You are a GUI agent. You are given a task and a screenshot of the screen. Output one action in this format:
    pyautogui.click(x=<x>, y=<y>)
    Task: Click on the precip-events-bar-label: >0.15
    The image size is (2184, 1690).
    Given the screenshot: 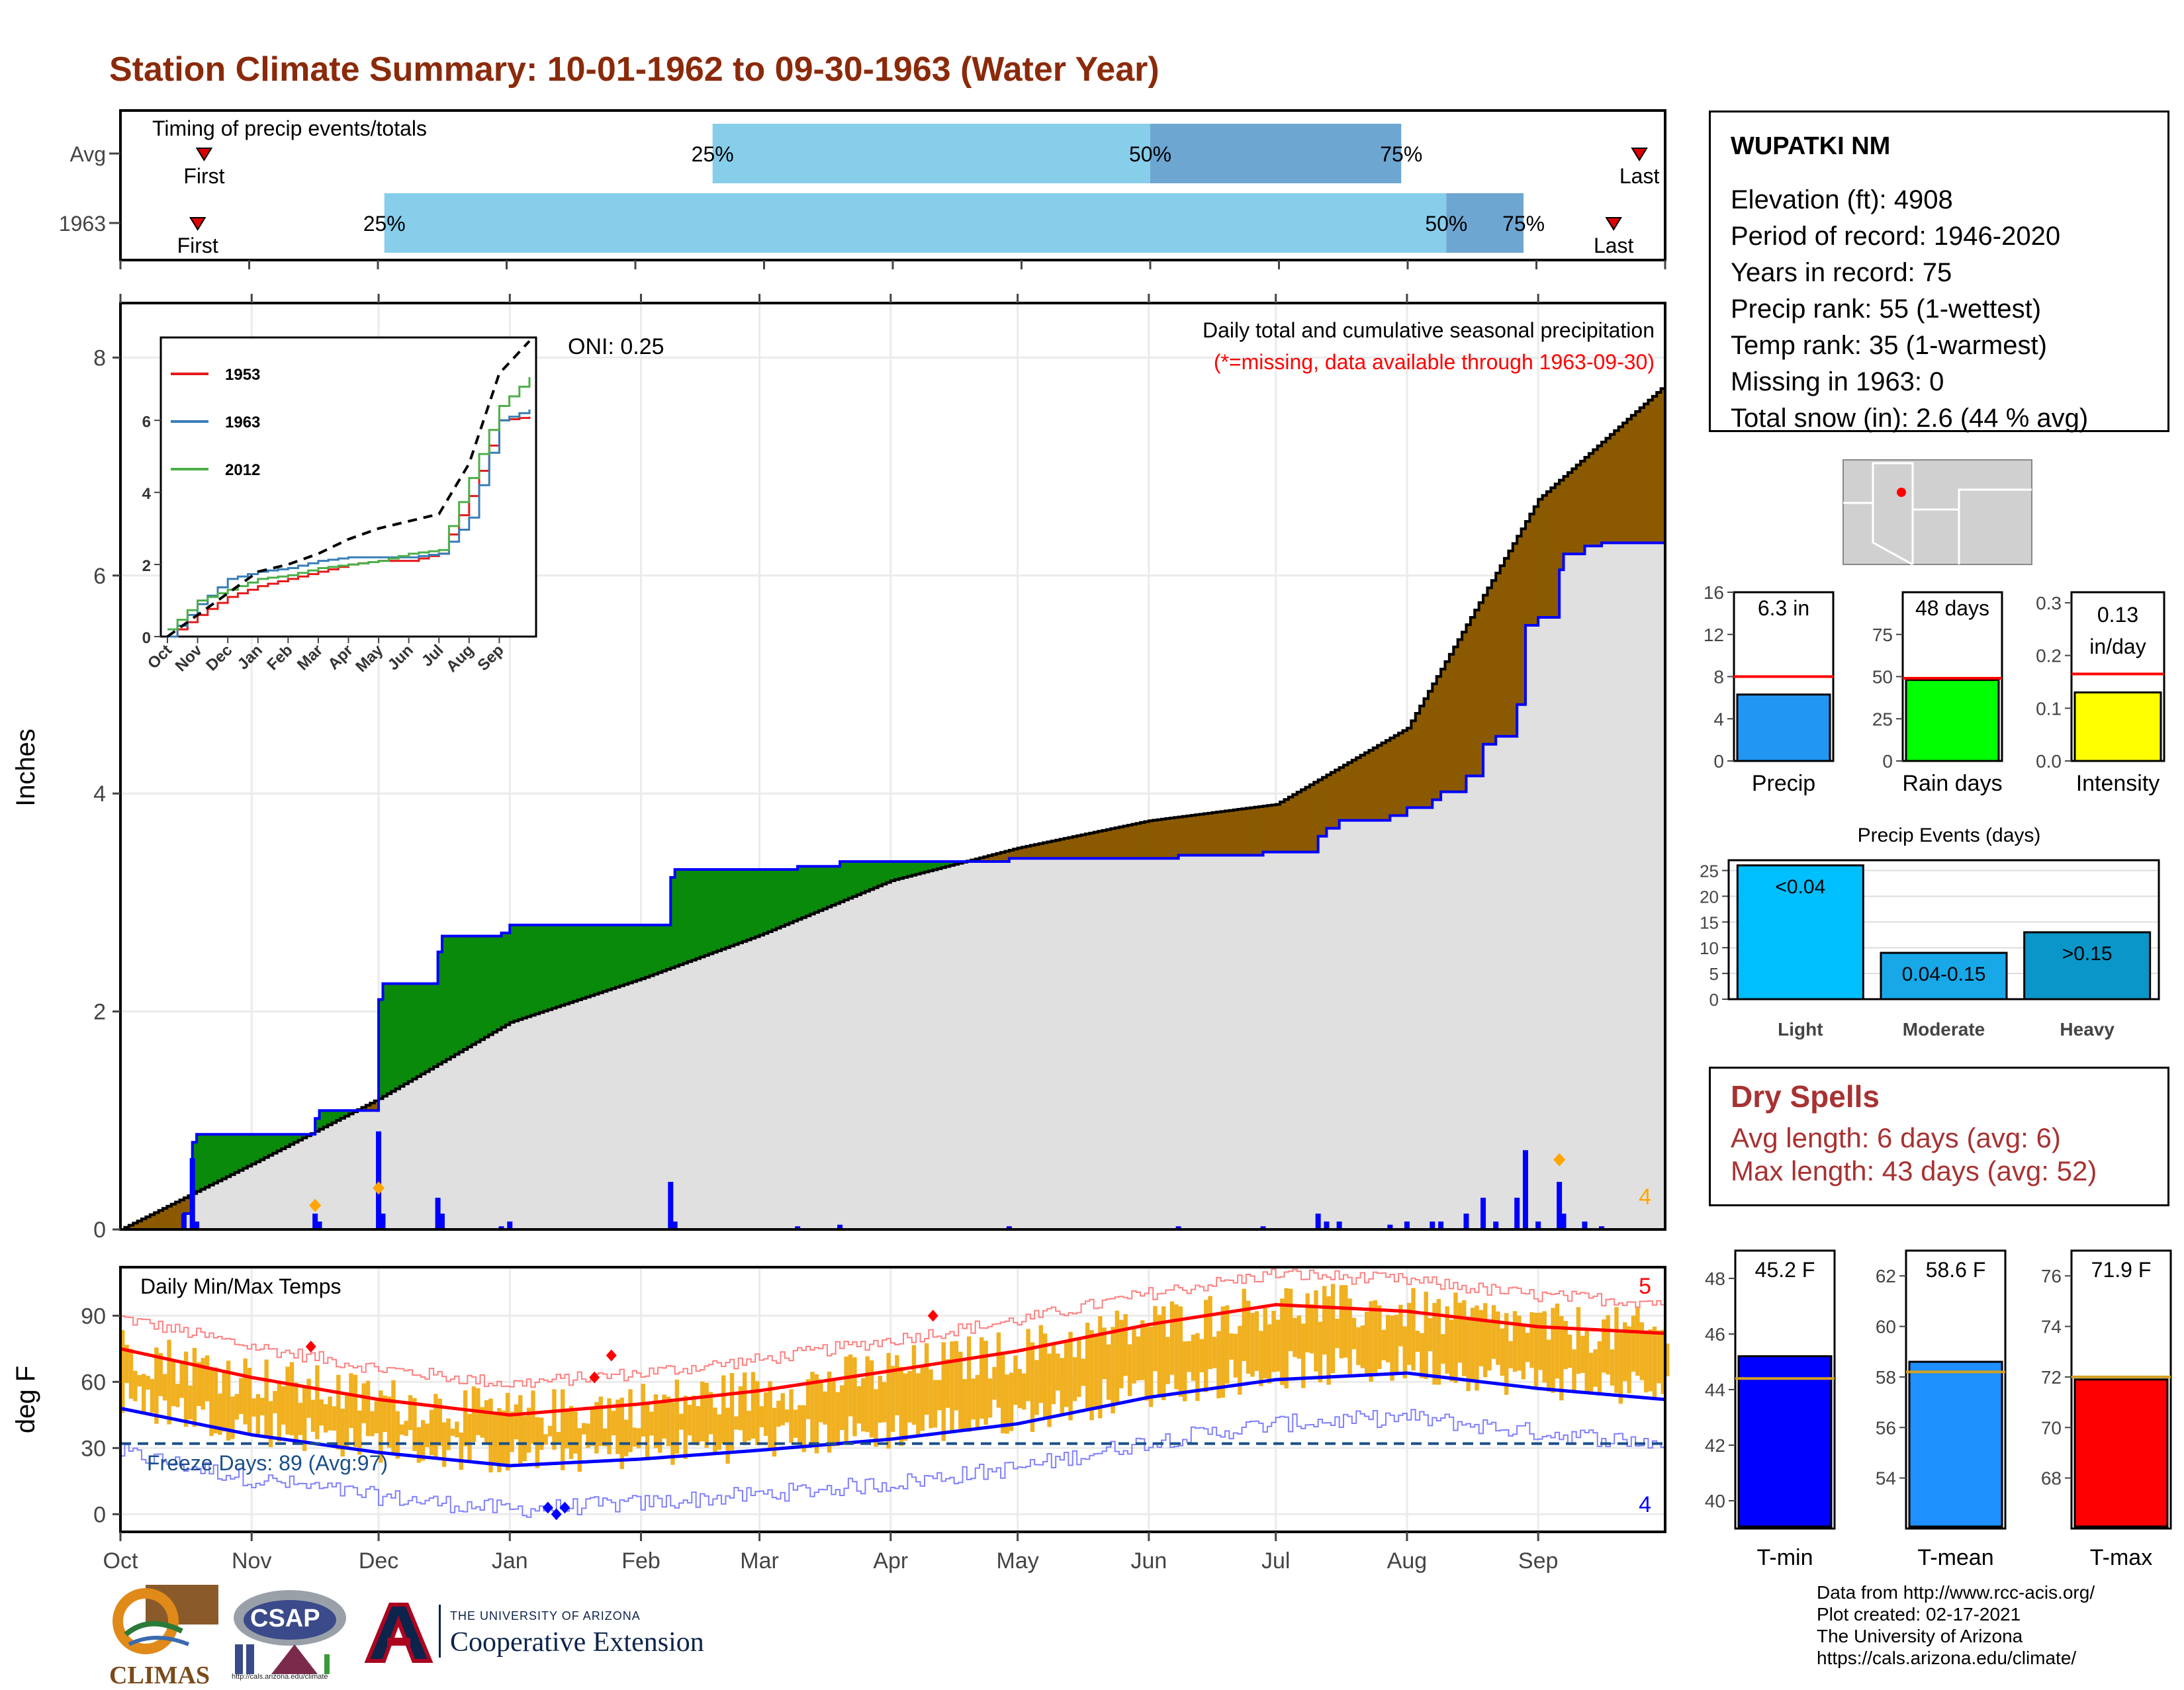 What is the action you would take?
    pyautogui.click(x=2087, y=954)
    